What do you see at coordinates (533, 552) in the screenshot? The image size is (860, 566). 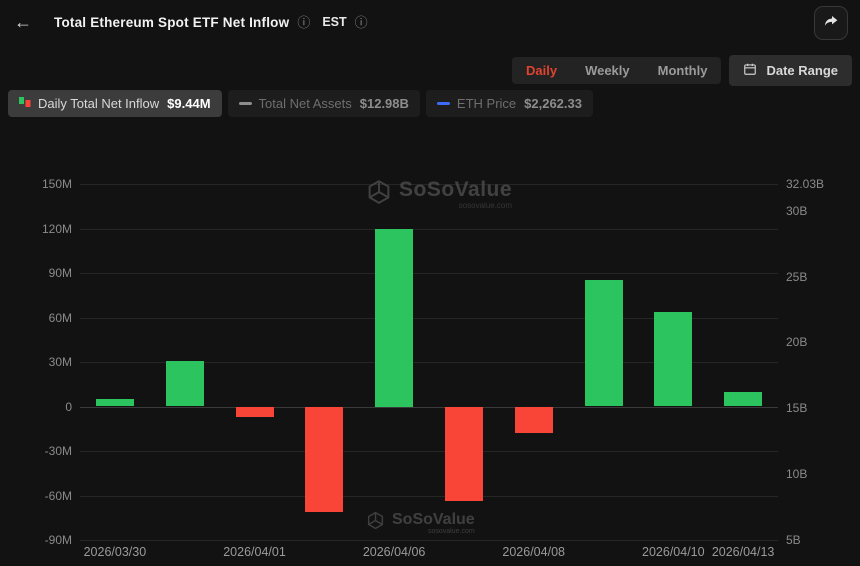 I see `x-axis-date-label: 2026/04/08` at bounding box center [533, 552].